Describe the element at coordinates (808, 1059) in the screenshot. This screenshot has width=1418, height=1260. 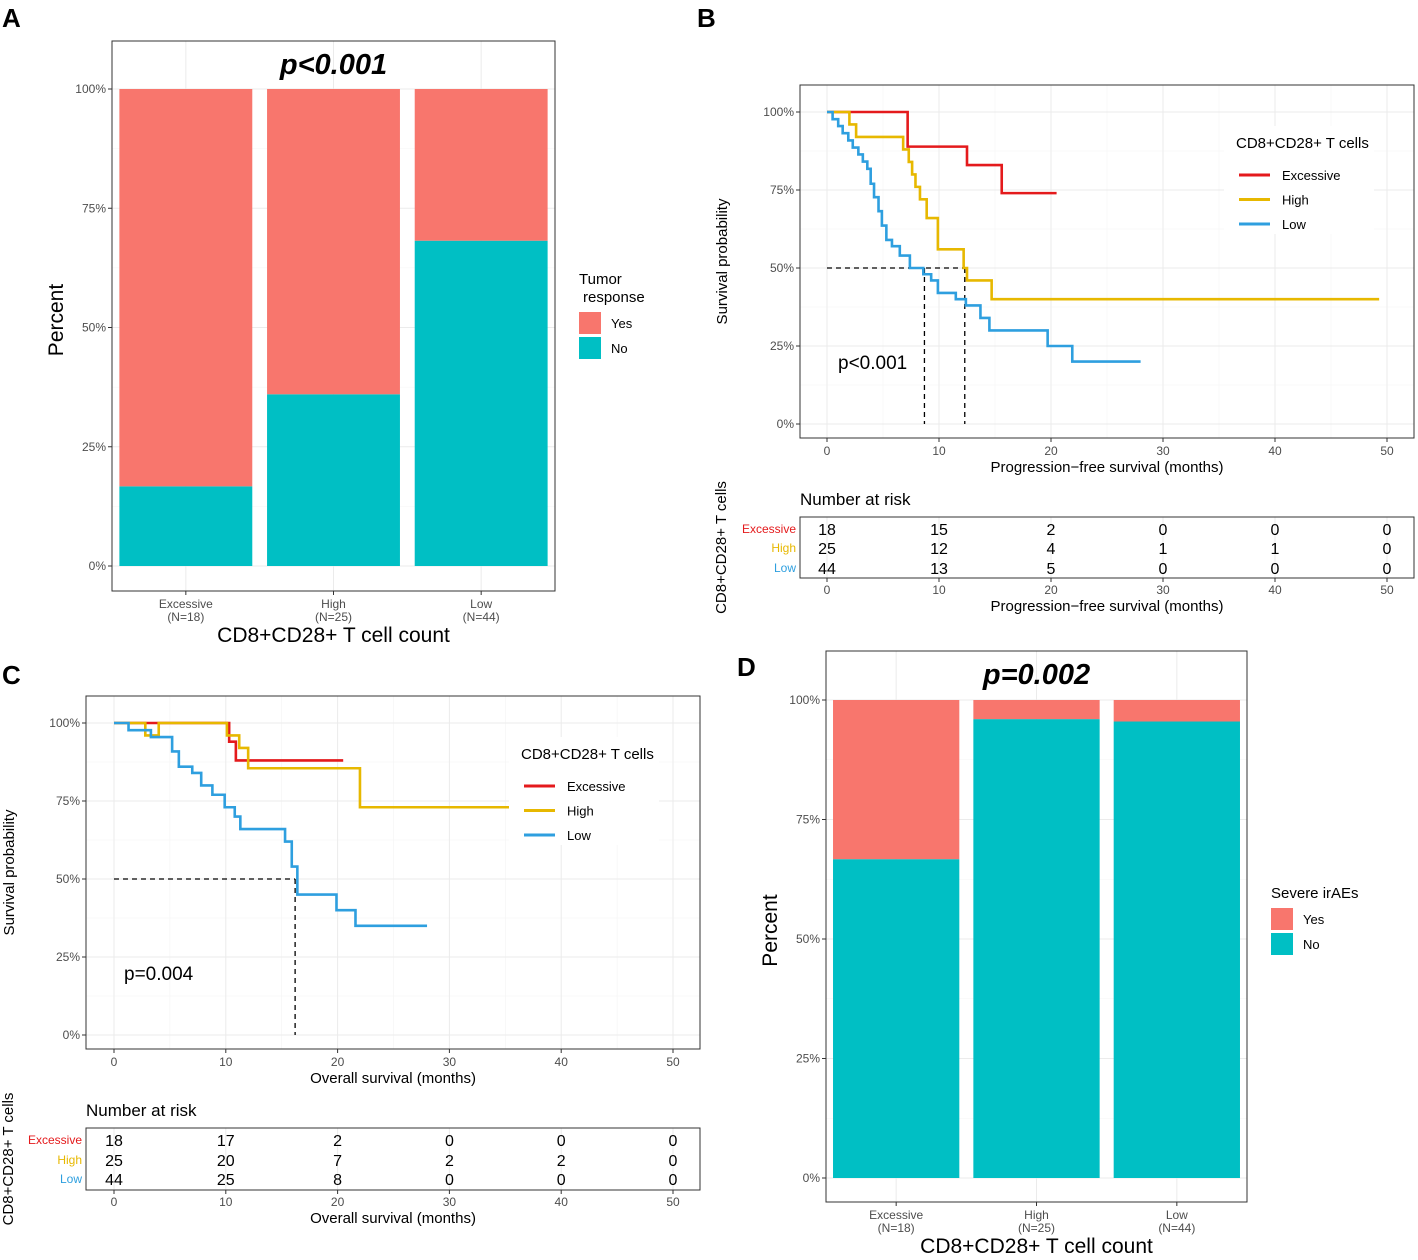
I see `y-tick-label: 25%` at that location.